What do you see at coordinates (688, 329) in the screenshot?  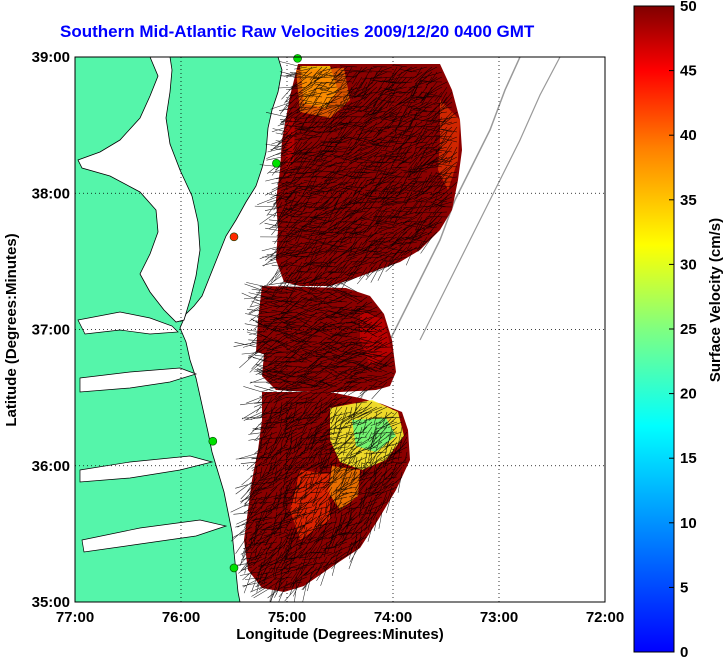 I see `colorbar-tick-label: 25` at bounding box center [688, 329].